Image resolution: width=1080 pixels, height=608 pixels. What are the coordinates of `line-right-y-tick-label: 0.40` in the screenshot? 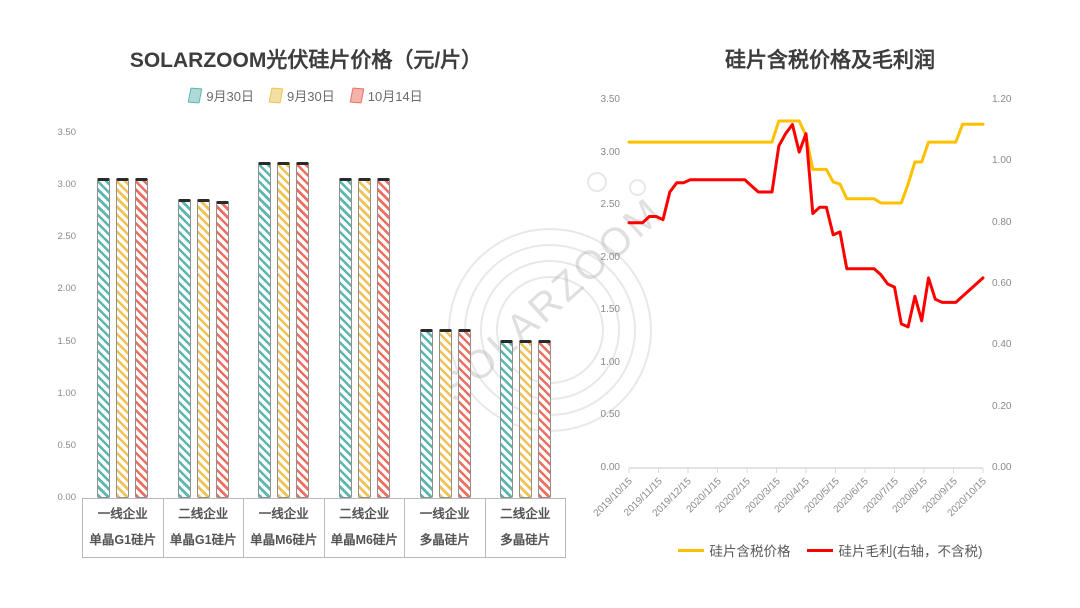 It's located at (1002, 345).